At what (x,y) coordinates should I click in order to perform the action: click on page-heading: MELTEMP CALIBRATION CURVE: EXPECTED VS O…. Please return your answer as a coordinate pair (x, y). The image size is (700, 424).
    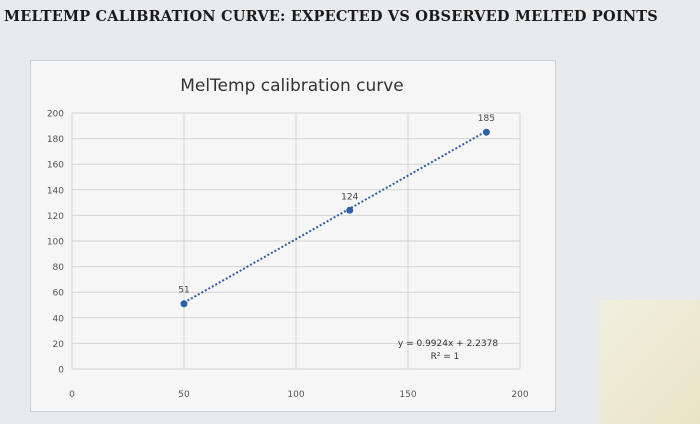
    Looking at the image, I should click on (331, 16).